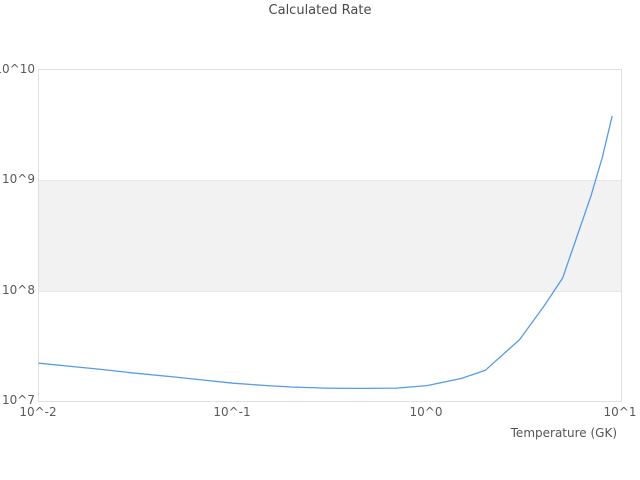 The width and height of the screenshot is (640, 480). Describe the element at coordinates (18, 179) in the screenshot. I see `y-tick-label: 10^9` at that location.